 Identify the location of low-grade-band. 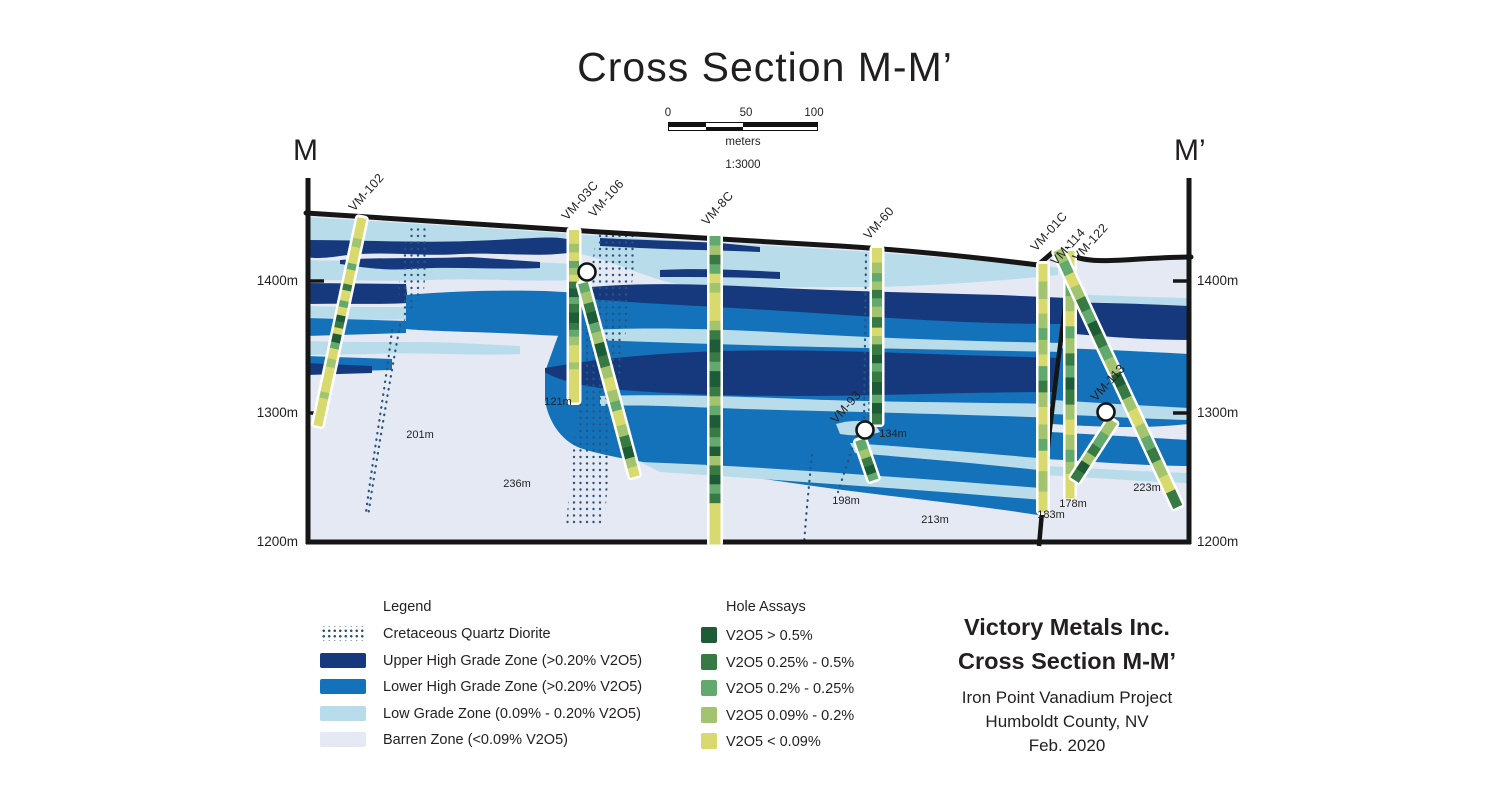
(413, 348).